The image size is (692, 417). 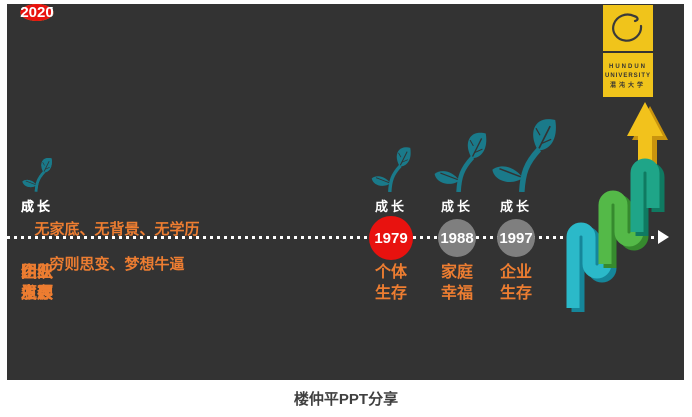 I want to click on timeline-milestone-1979: 成长 1979 个体 生存, so click(x=391, y=192).